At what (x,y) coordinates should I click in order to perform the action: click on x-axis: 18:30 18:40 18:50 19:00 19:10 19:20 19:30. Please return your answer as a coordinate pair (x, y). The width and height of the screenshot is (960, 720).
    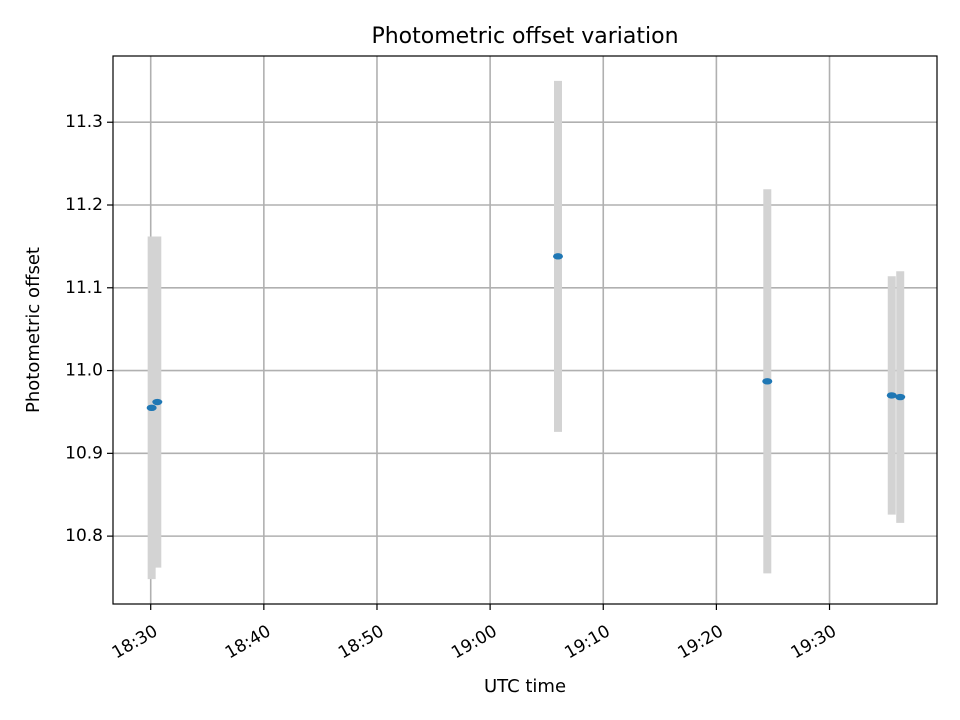
    Looking at the image, I should click on (474, 633).